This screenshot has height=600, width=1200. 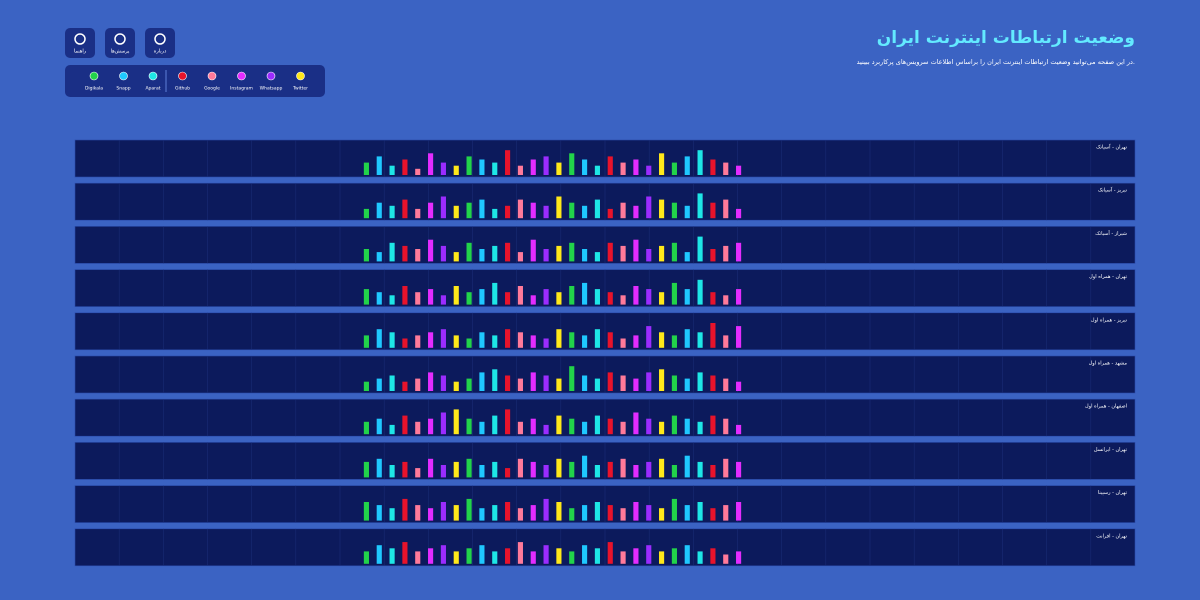 I want to click on panel-label: تبریز - آسیاتک, so click(x=1113, y=190).